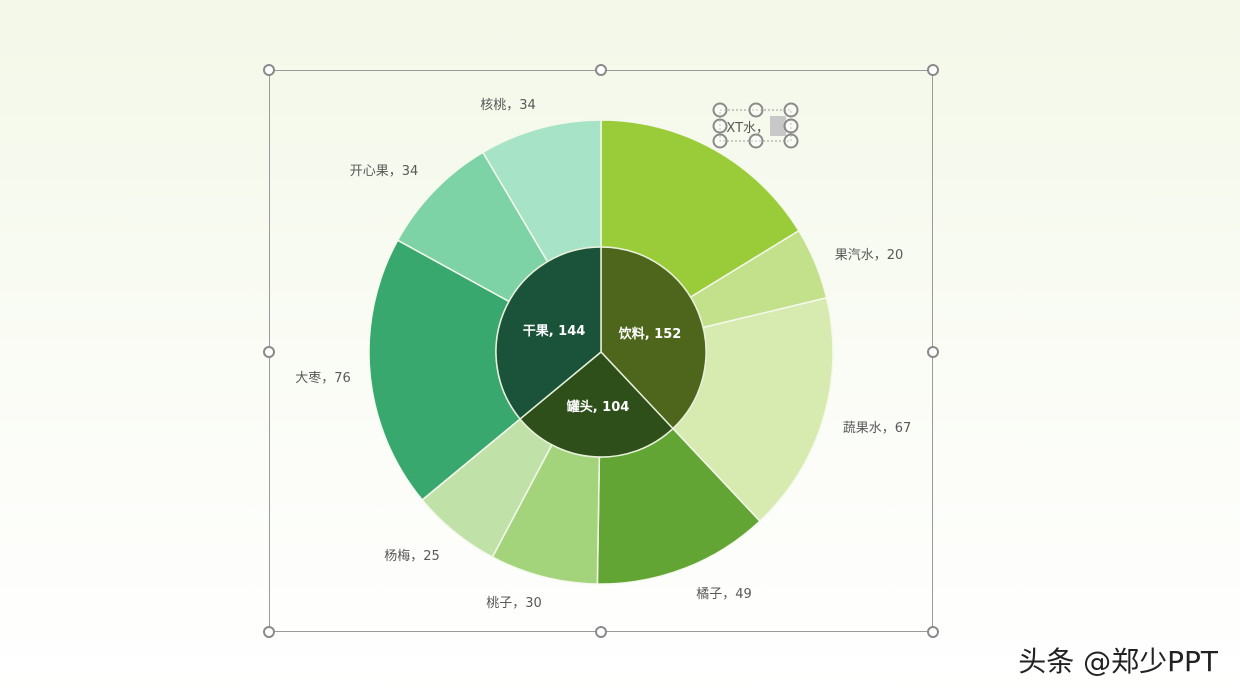 The image size is (1240, 698). I want to click on inner-label: 干果, 144, so click(554, 331).